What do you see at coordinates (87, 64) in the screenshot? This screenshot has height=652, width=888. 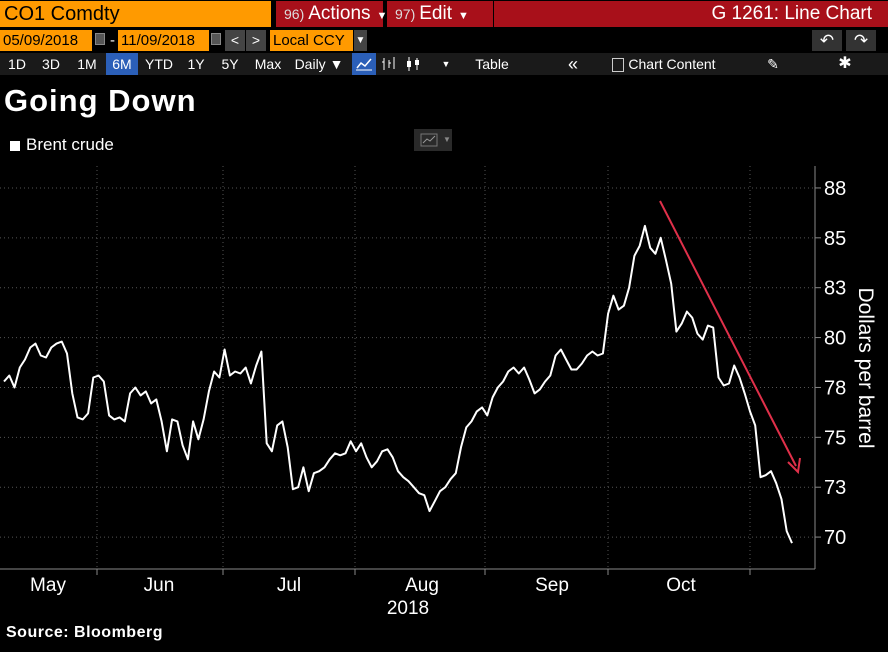 I see `period-1m: 1M` at bounding box center [87, 64].